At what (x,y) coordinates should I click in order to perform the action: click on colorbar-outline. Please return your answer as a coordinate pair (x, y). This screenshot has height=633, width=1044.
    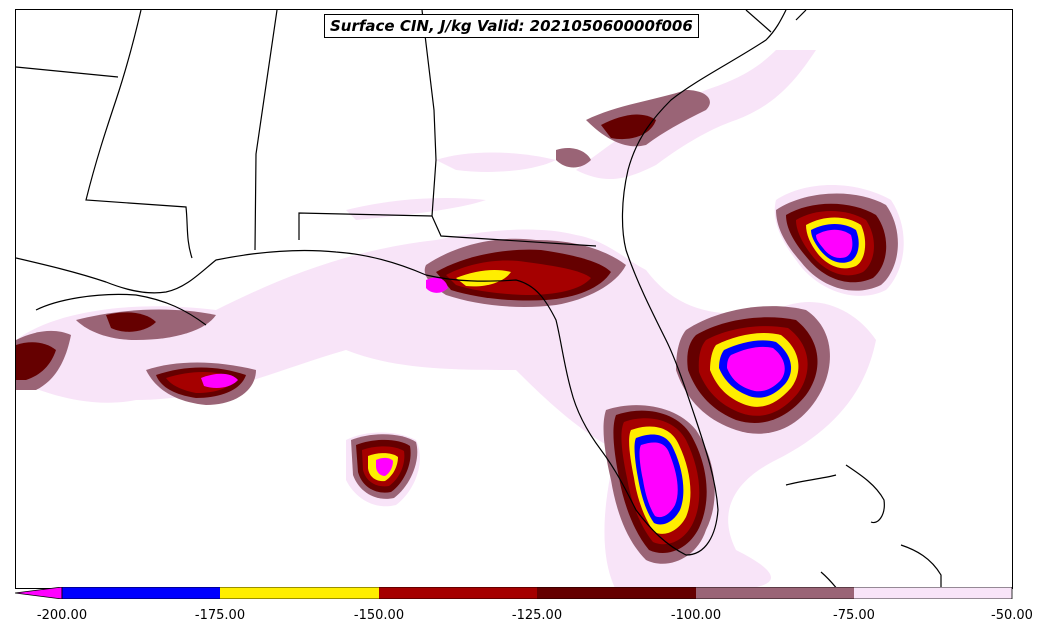
    Looking at the image, I should click on (537, 593).